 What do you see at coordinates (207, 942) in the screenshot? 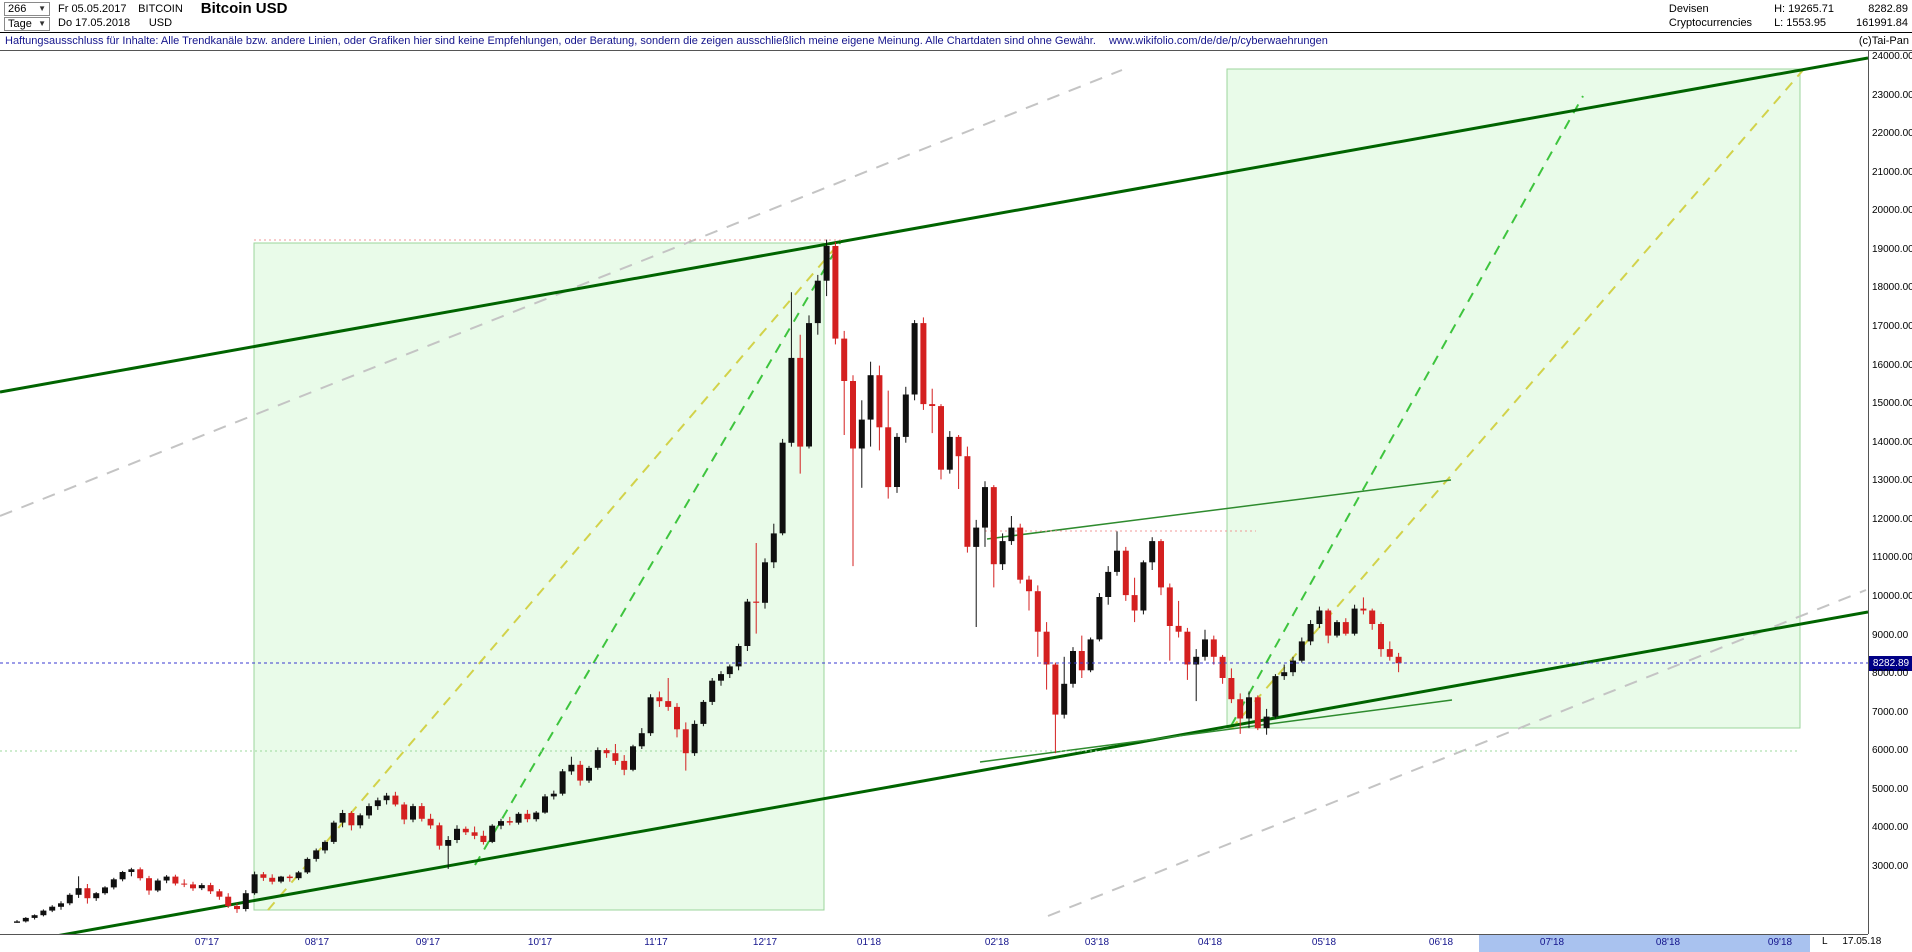
I see `month-label: 07'17` at bounding box center [207, 942].